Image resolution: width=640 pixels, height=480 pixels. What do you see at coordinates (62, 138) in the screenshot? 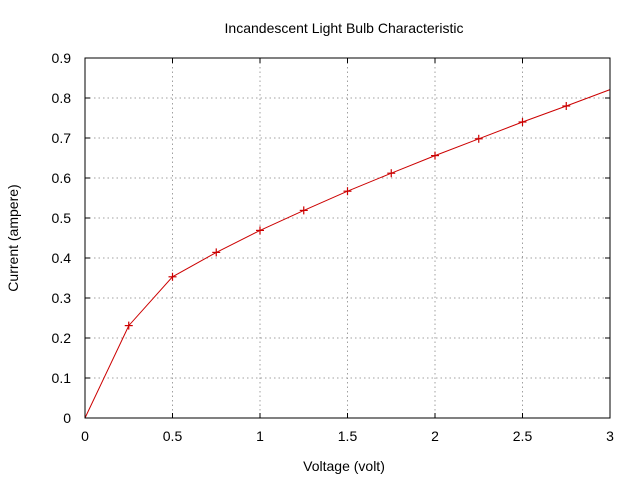
I see `y-tick-label: 0.7` at bounding box center [62, 138].